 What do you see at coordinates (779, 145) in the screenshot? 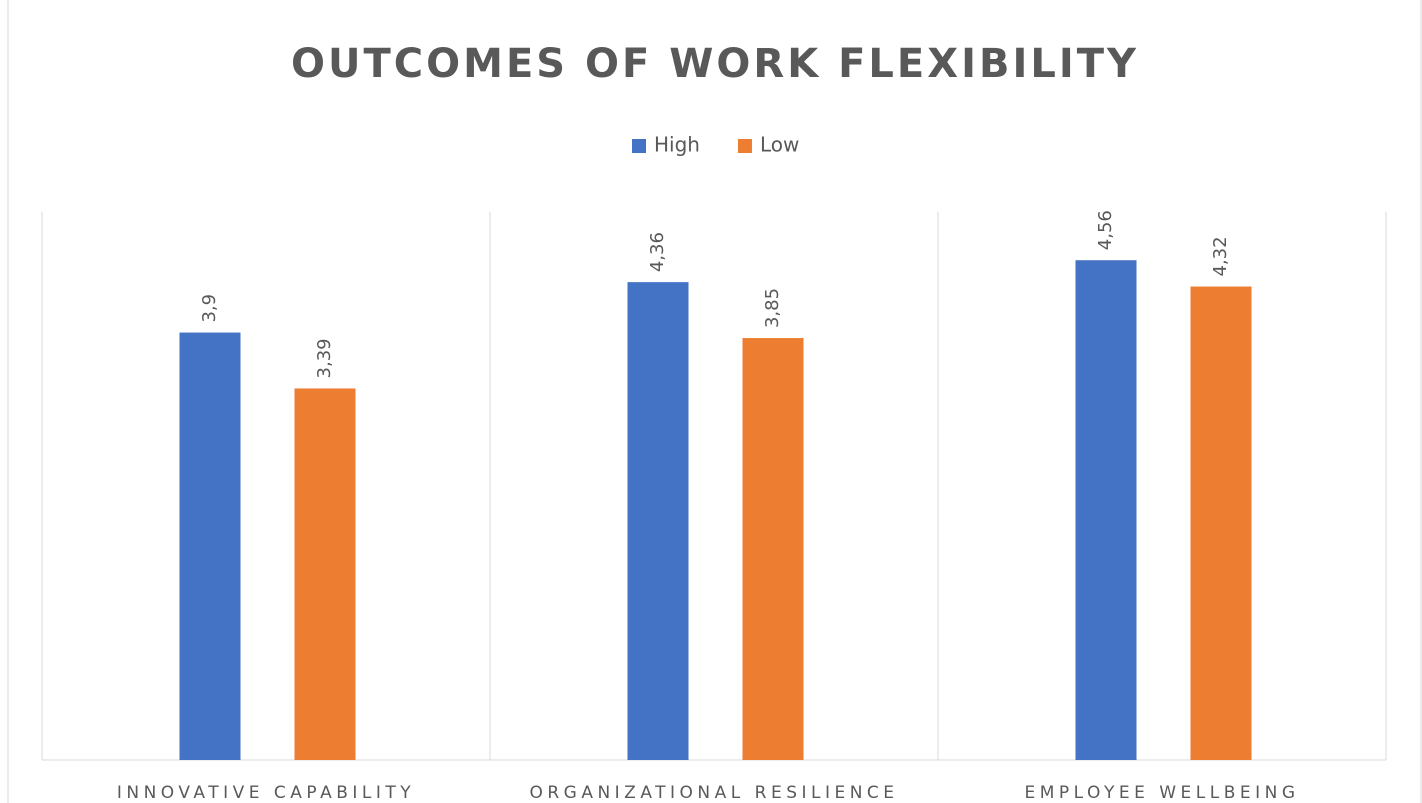
I see `legend-label: Low` at bounding box center [779, 145].